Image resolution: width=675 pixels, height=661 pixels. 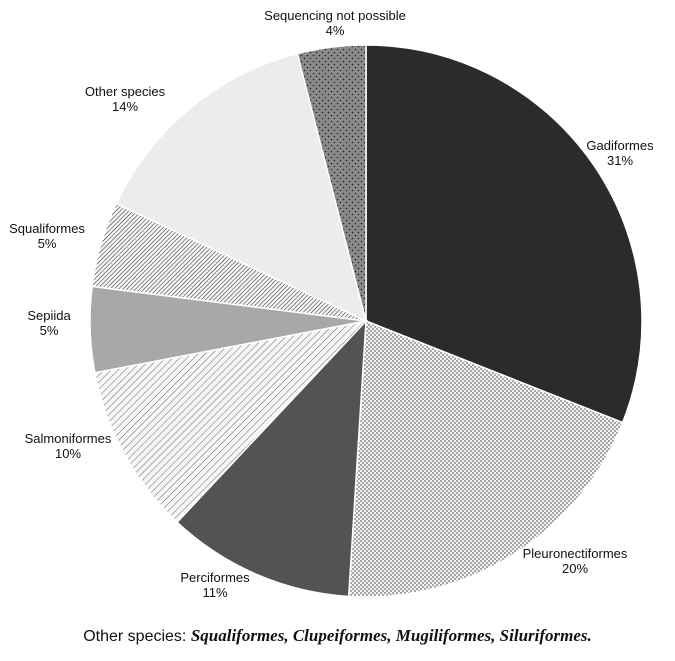 What do you see at coordinates (214, 592) in the screenshot?
I see `slice-value-label: 11%` at bounding box center [214, 592].